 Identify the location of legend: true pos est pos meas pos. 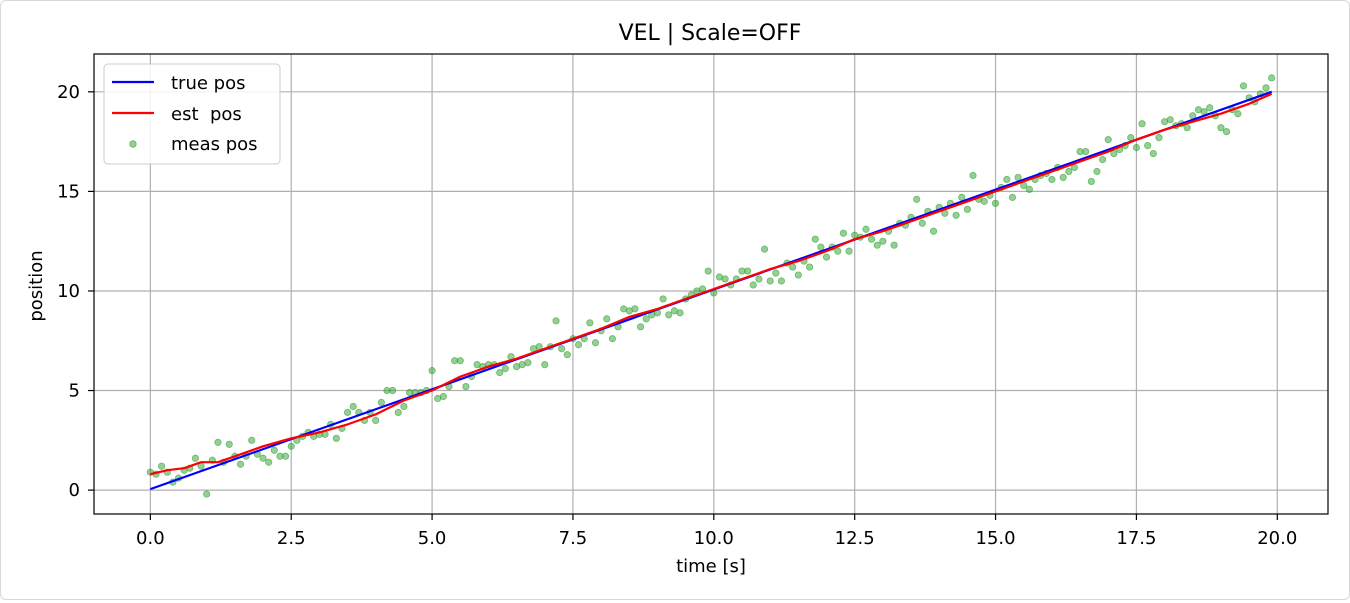
(192, 114).